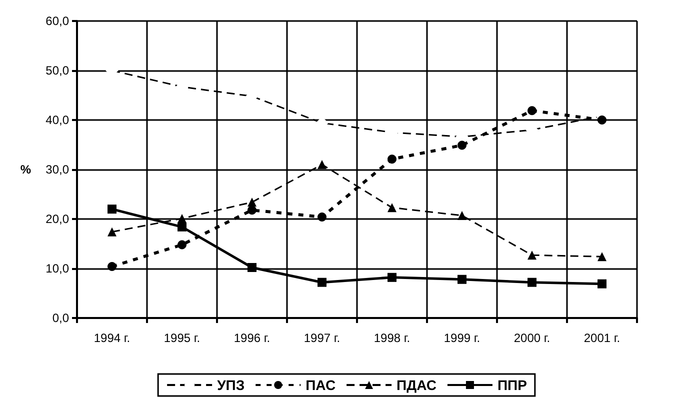 The image size is (693, 402). What do you see at coordinates (321, 385) in the screenshot?
I see `legend-label: ПАС` at bounding box center [321, 385].